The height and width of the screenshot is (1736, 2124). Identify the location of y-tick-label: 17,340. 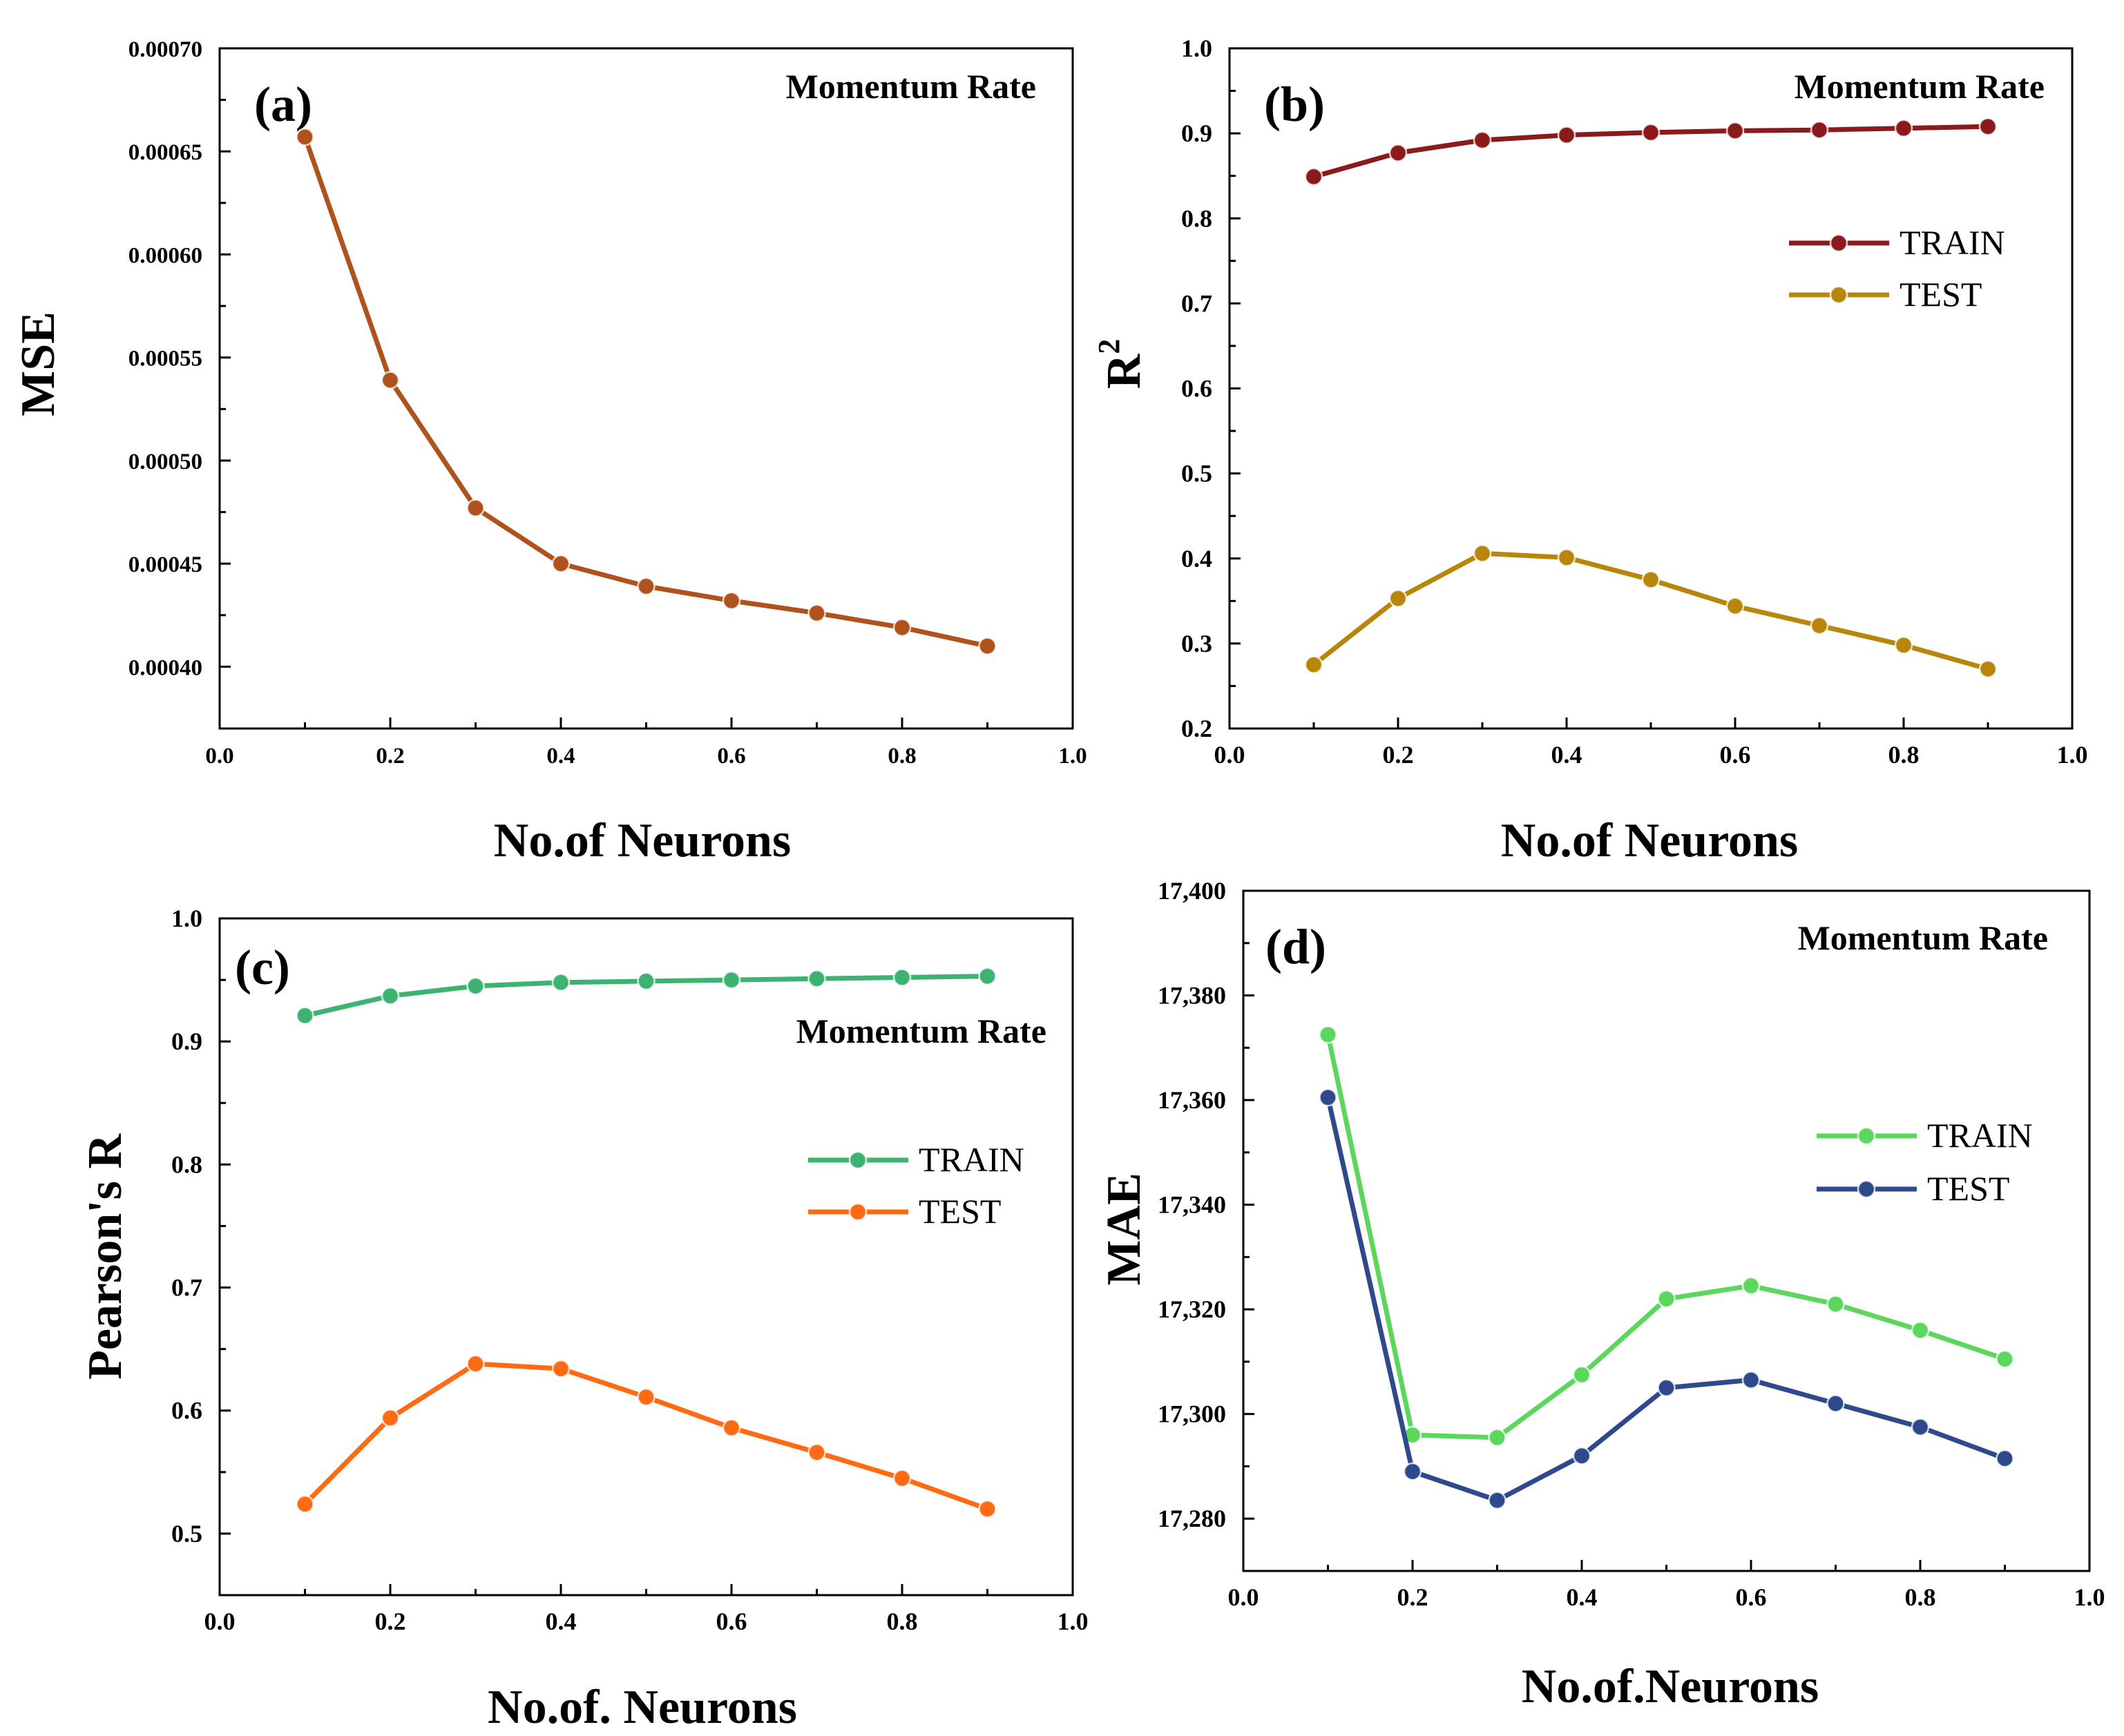
(1192, 1205).